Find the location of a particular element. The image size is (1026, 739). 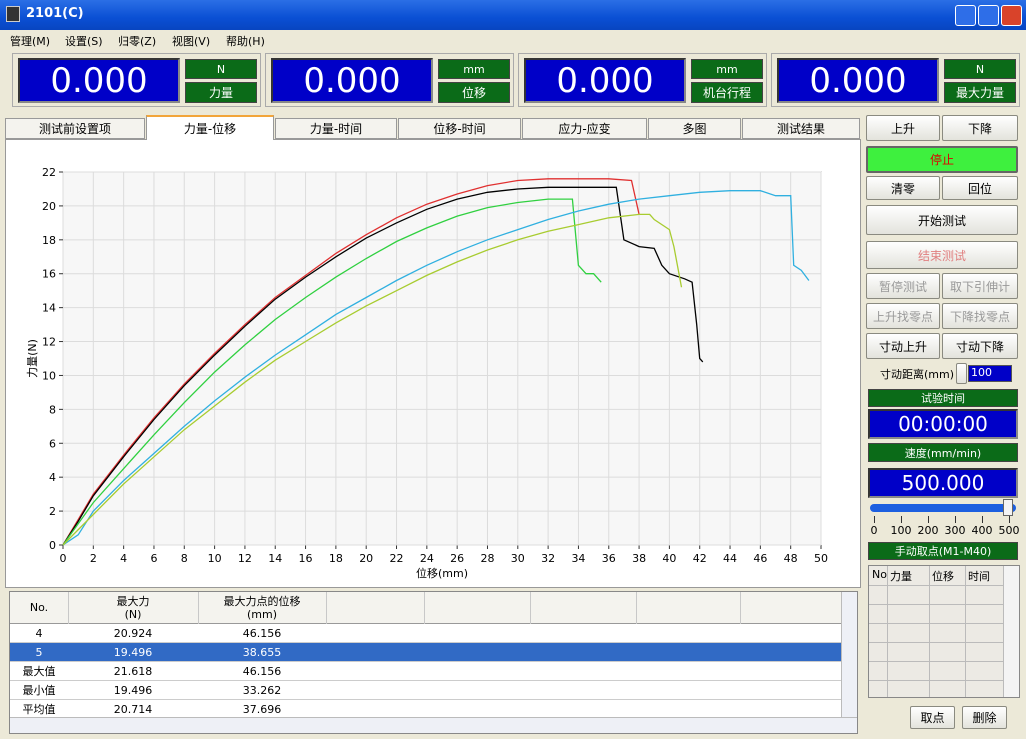

menu-item: 设置(S) is located at coordinates (84, 41).